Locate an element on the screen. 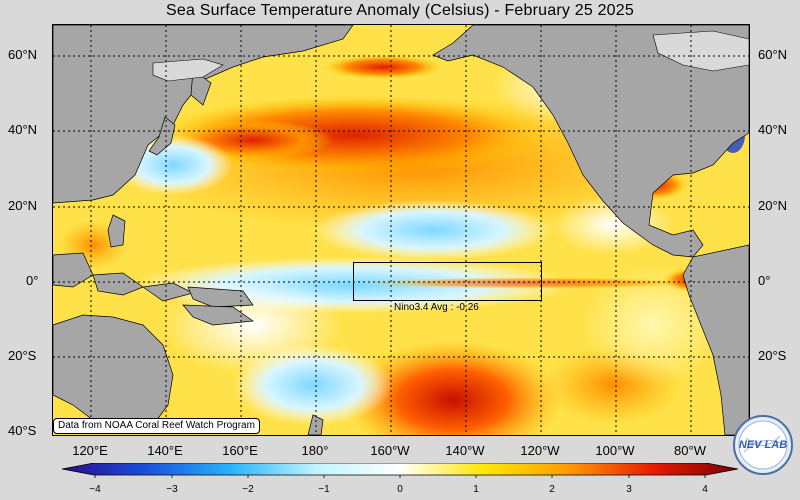 The image size is (800, 500). lon-label-120e: 120°E is located at coordinates (90, 450).